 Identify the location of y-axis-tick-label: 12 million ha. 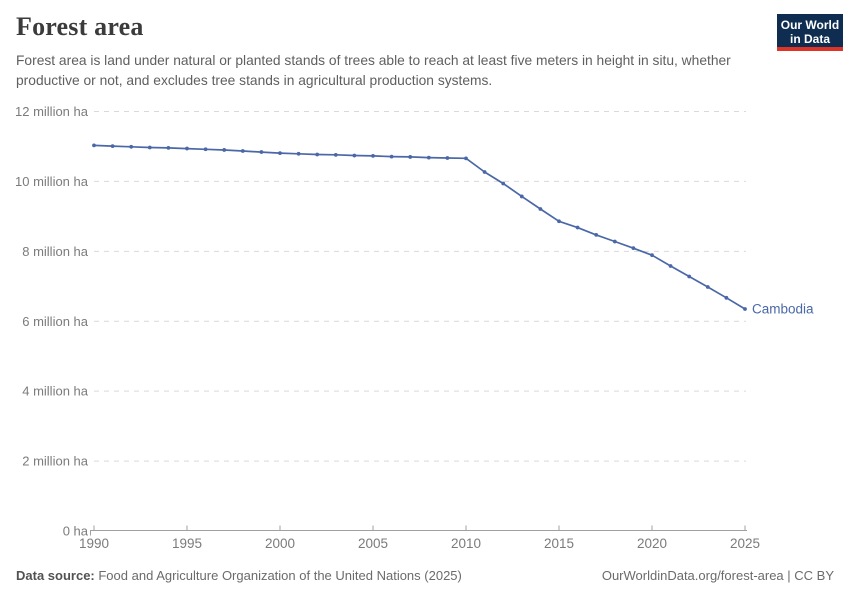
(52, 111).